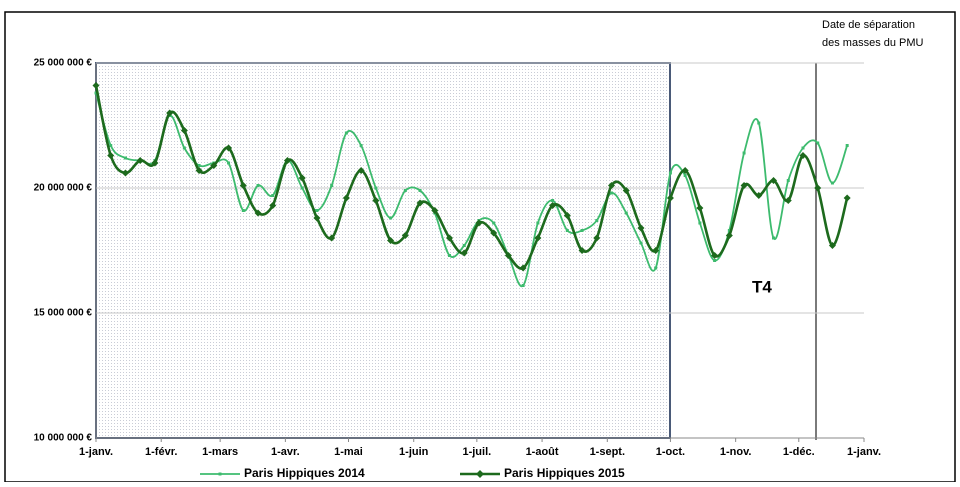  I want to click on legend-label: Paris Hippiques 2015, so click(564, 473).